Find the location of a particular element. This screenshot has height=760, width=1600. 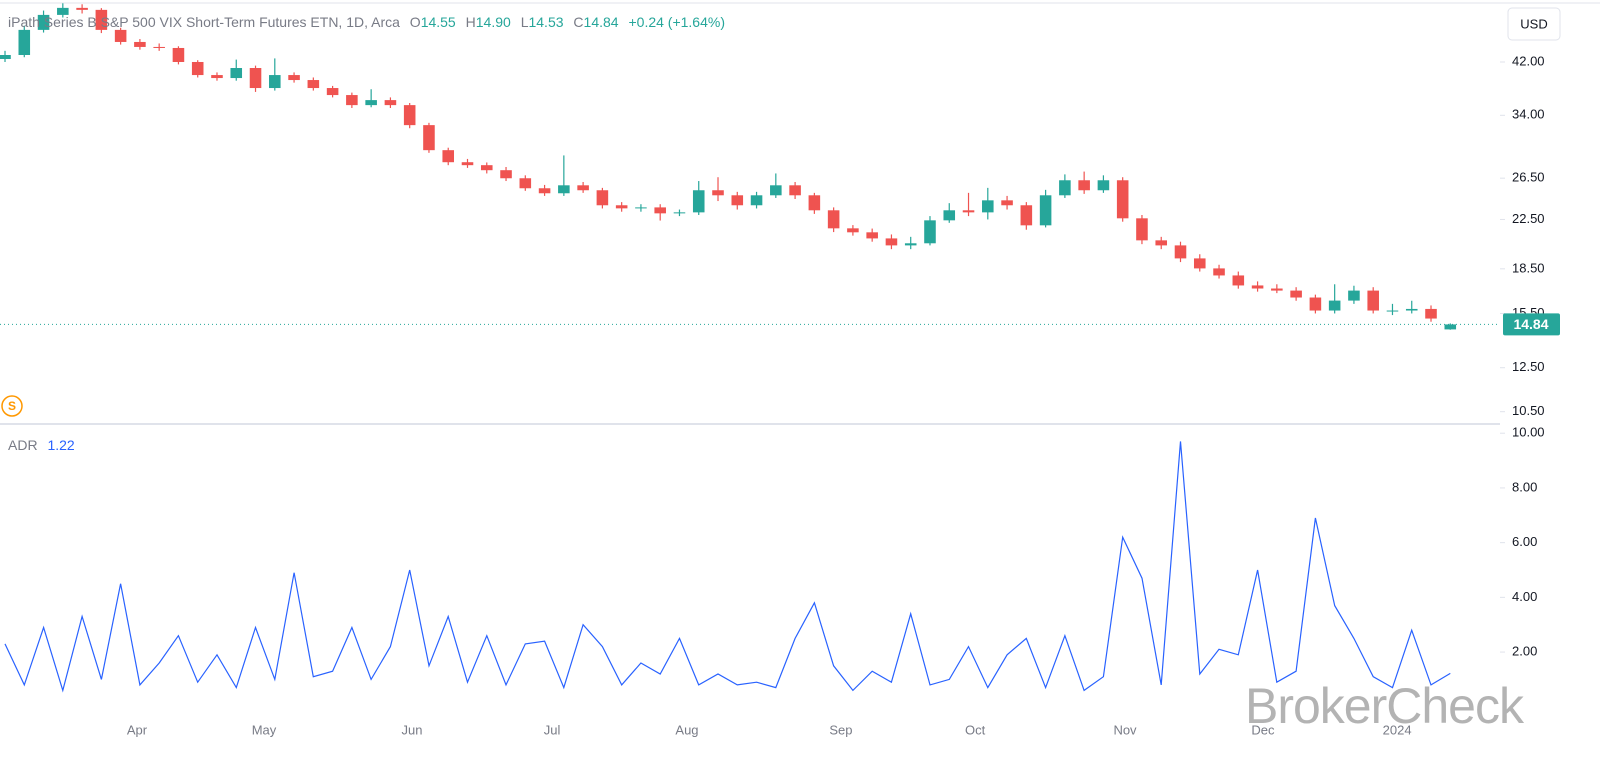

ohlc-value: 14.53 is located at coordinates (545, 22).